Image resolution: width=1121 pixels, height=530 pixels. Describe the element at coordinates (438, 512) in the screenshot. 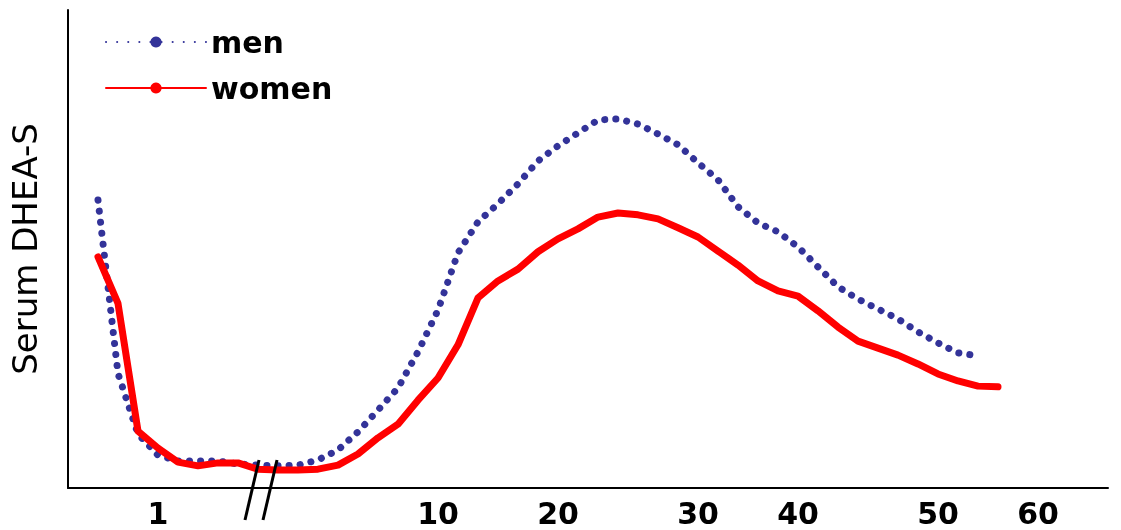

I see `x-tick-label: 10` at that location.